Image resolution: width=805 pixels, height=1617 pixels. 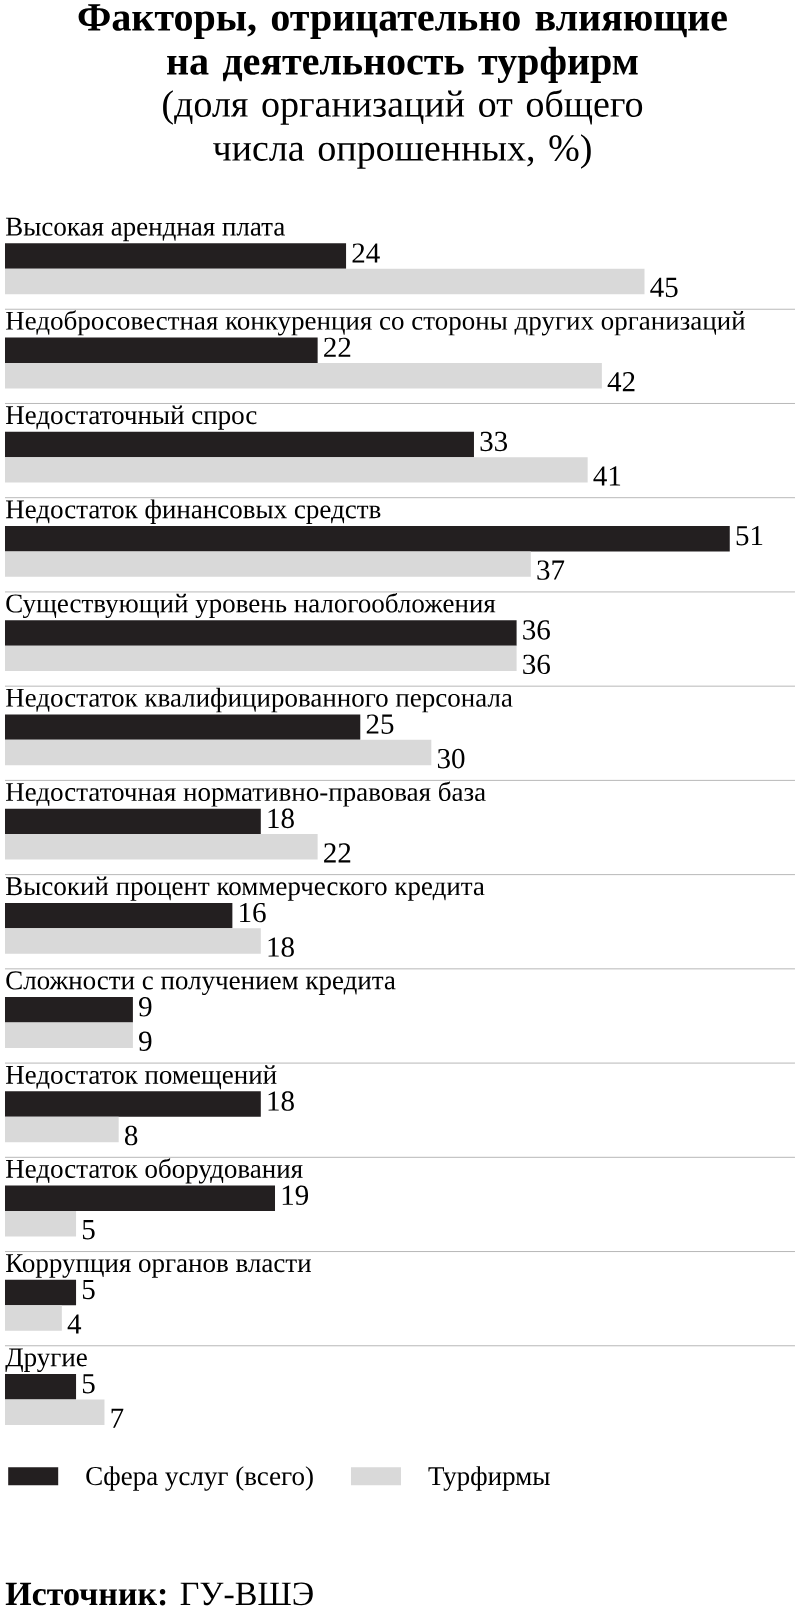 What do you see at coordinates (366, 253) in the screenshot?
I see `data-label: 24` at bounding box center [366, 253].